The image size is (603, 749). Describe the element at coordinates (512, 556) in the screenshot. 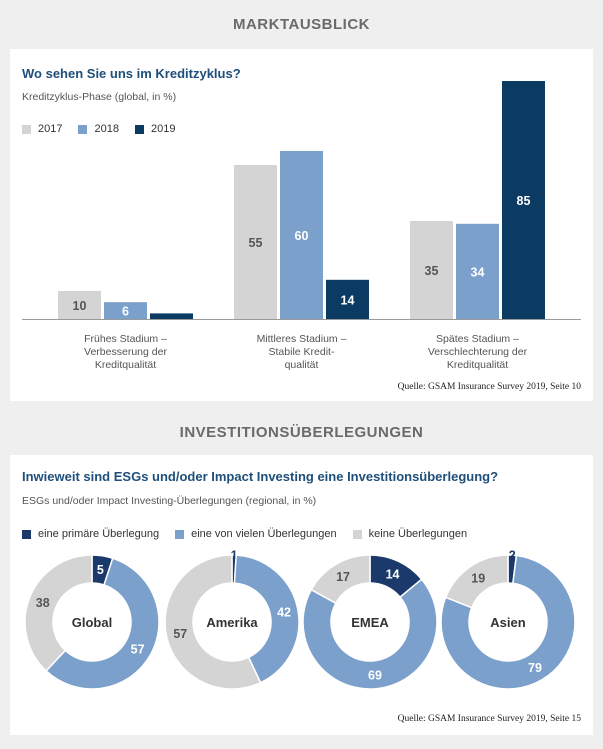

I see `donut-value-label-asien-0: 2` at that location.